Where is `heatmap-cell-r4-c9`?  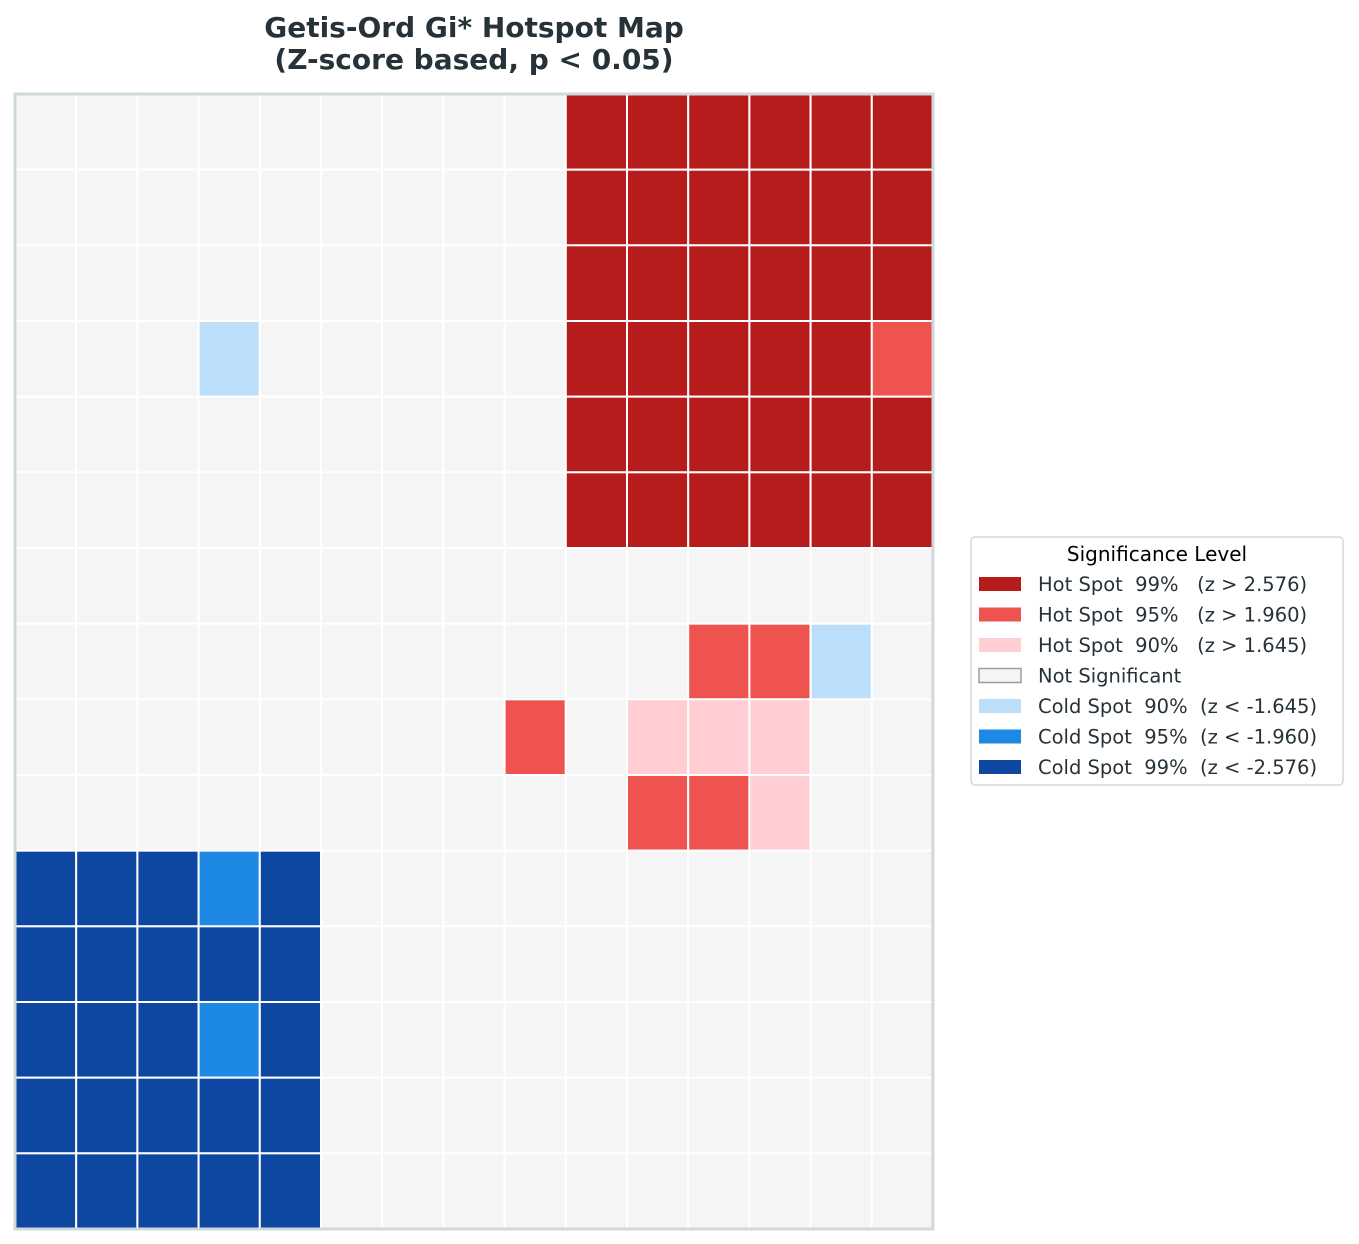
heatmap-cell-r4-c9 is located at coordinates (596, 434).